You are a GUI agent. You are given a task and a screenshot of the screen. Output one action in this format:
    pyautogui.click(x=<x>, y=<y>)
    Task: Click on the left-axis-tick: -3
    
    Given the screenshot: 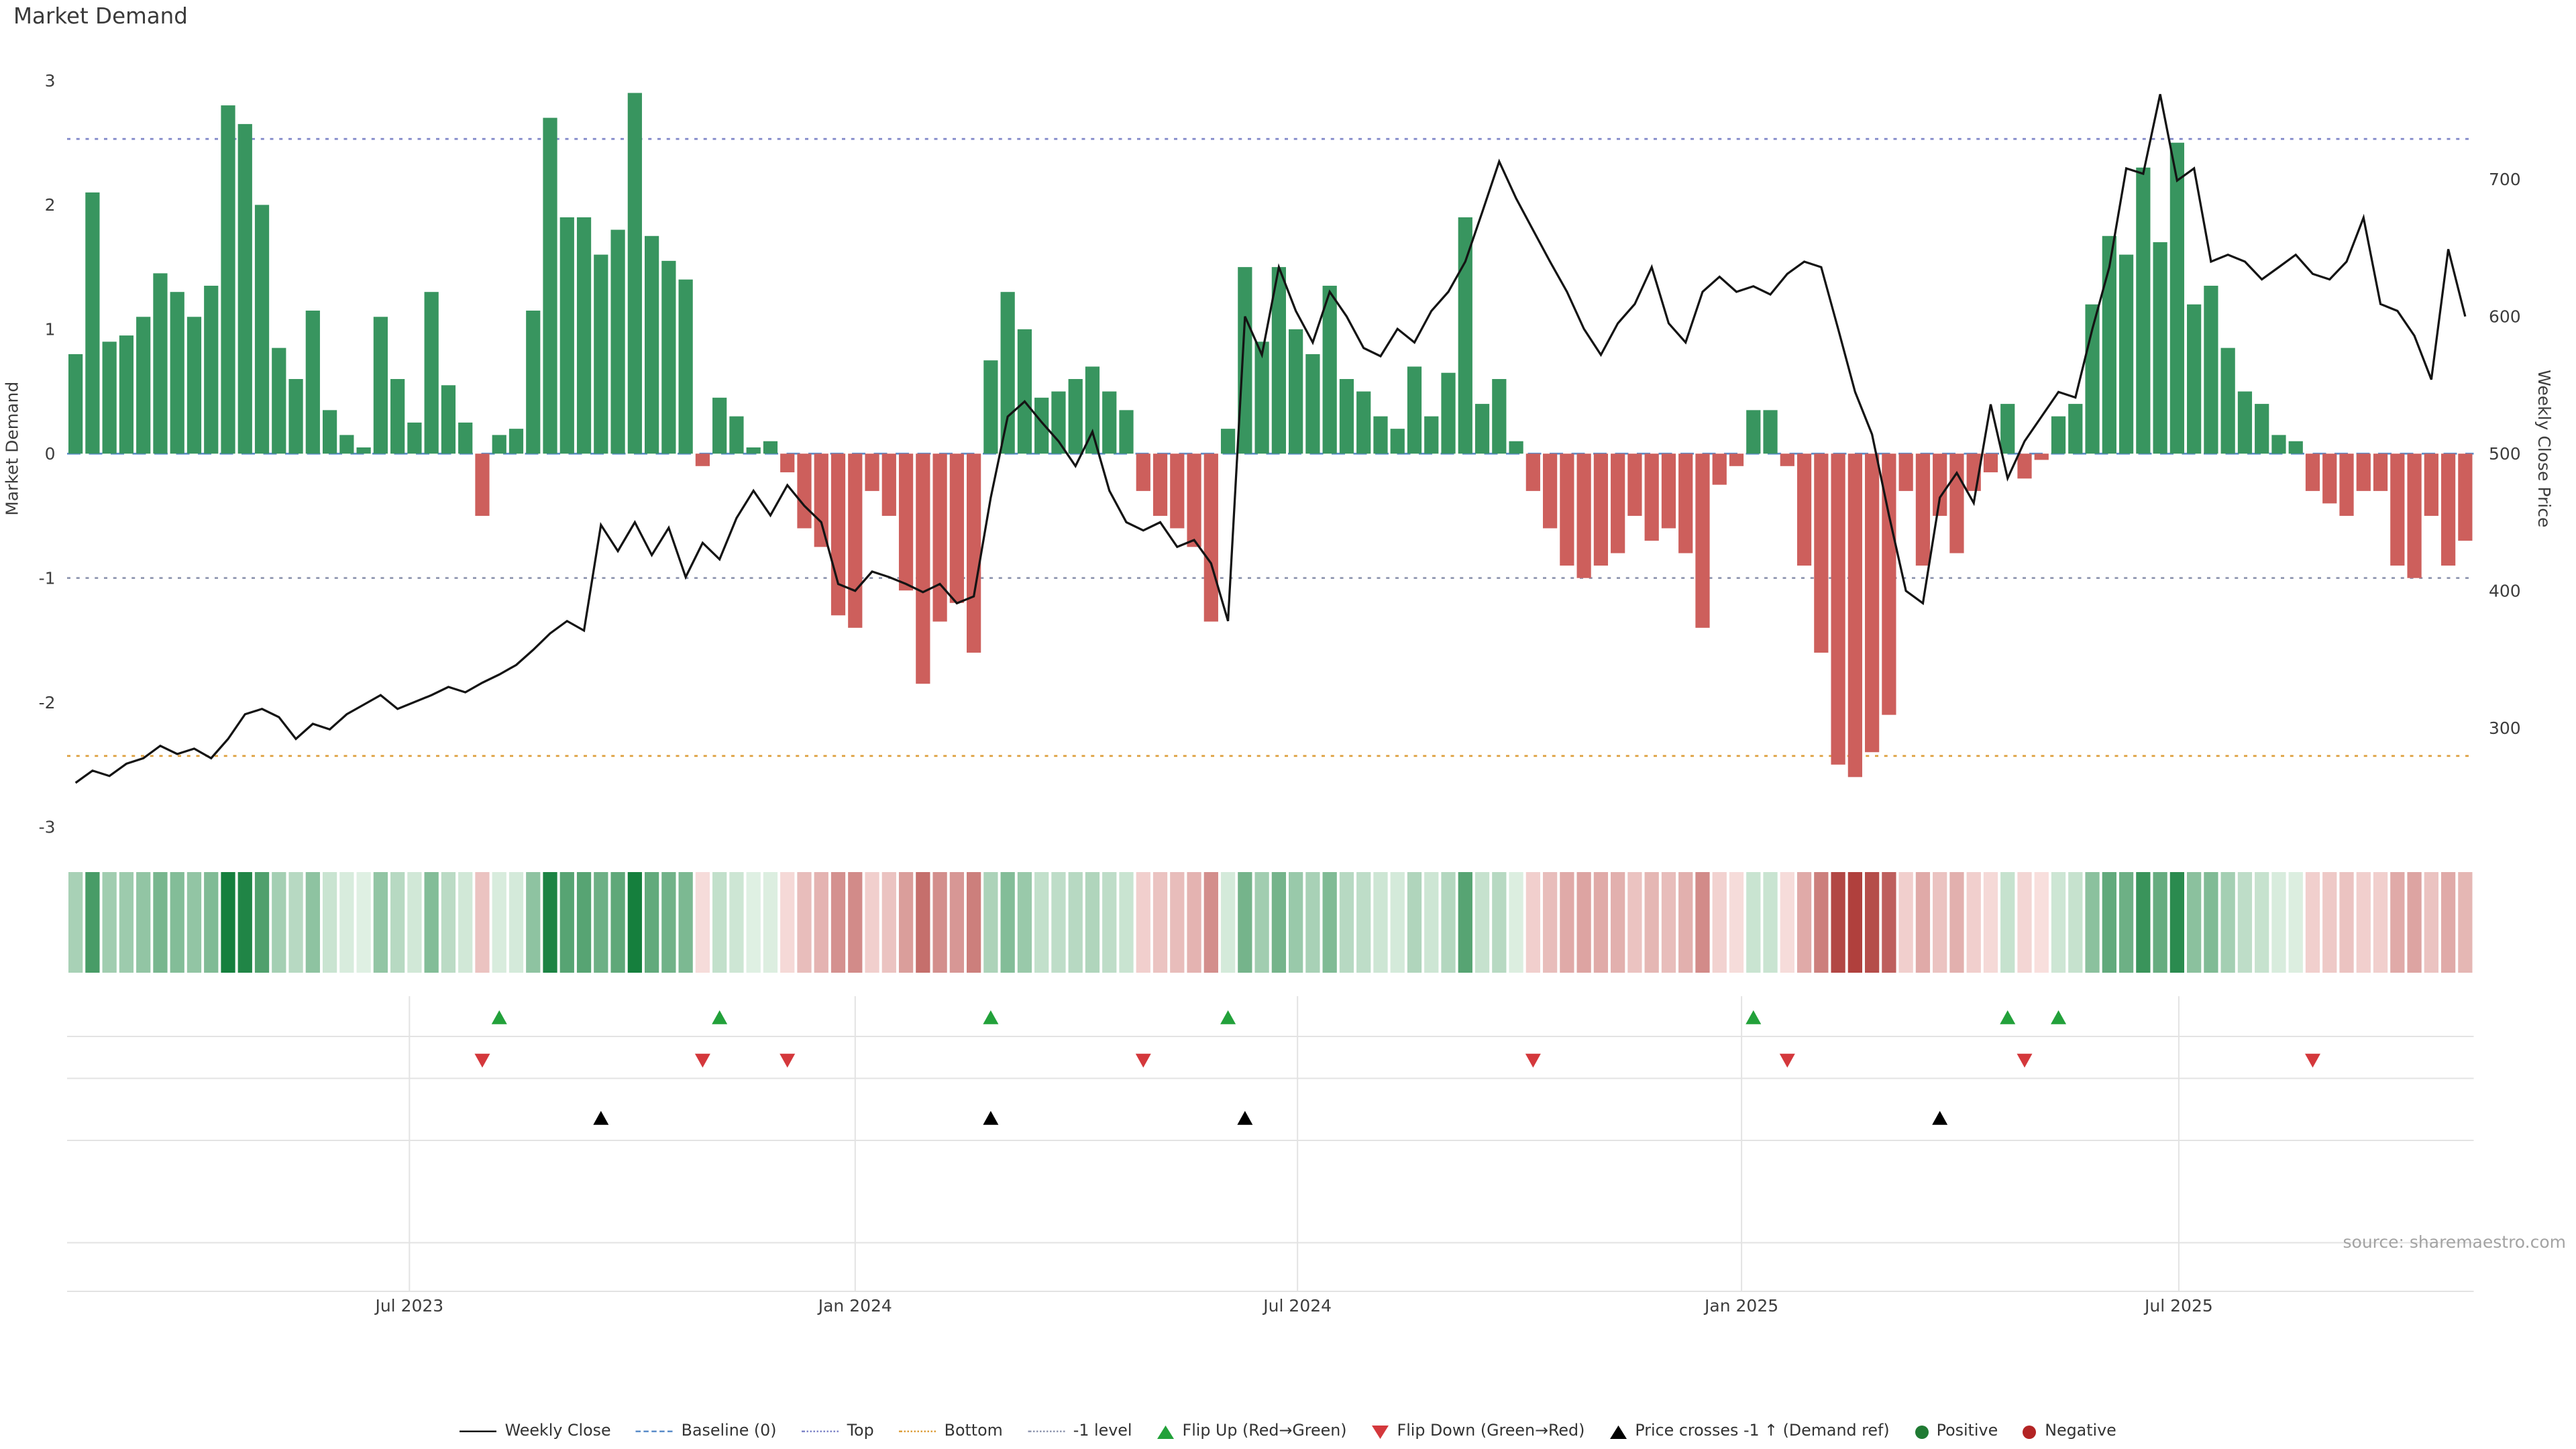 What is the action you would take?
    pyautogui.click(x=47, y=827)
    